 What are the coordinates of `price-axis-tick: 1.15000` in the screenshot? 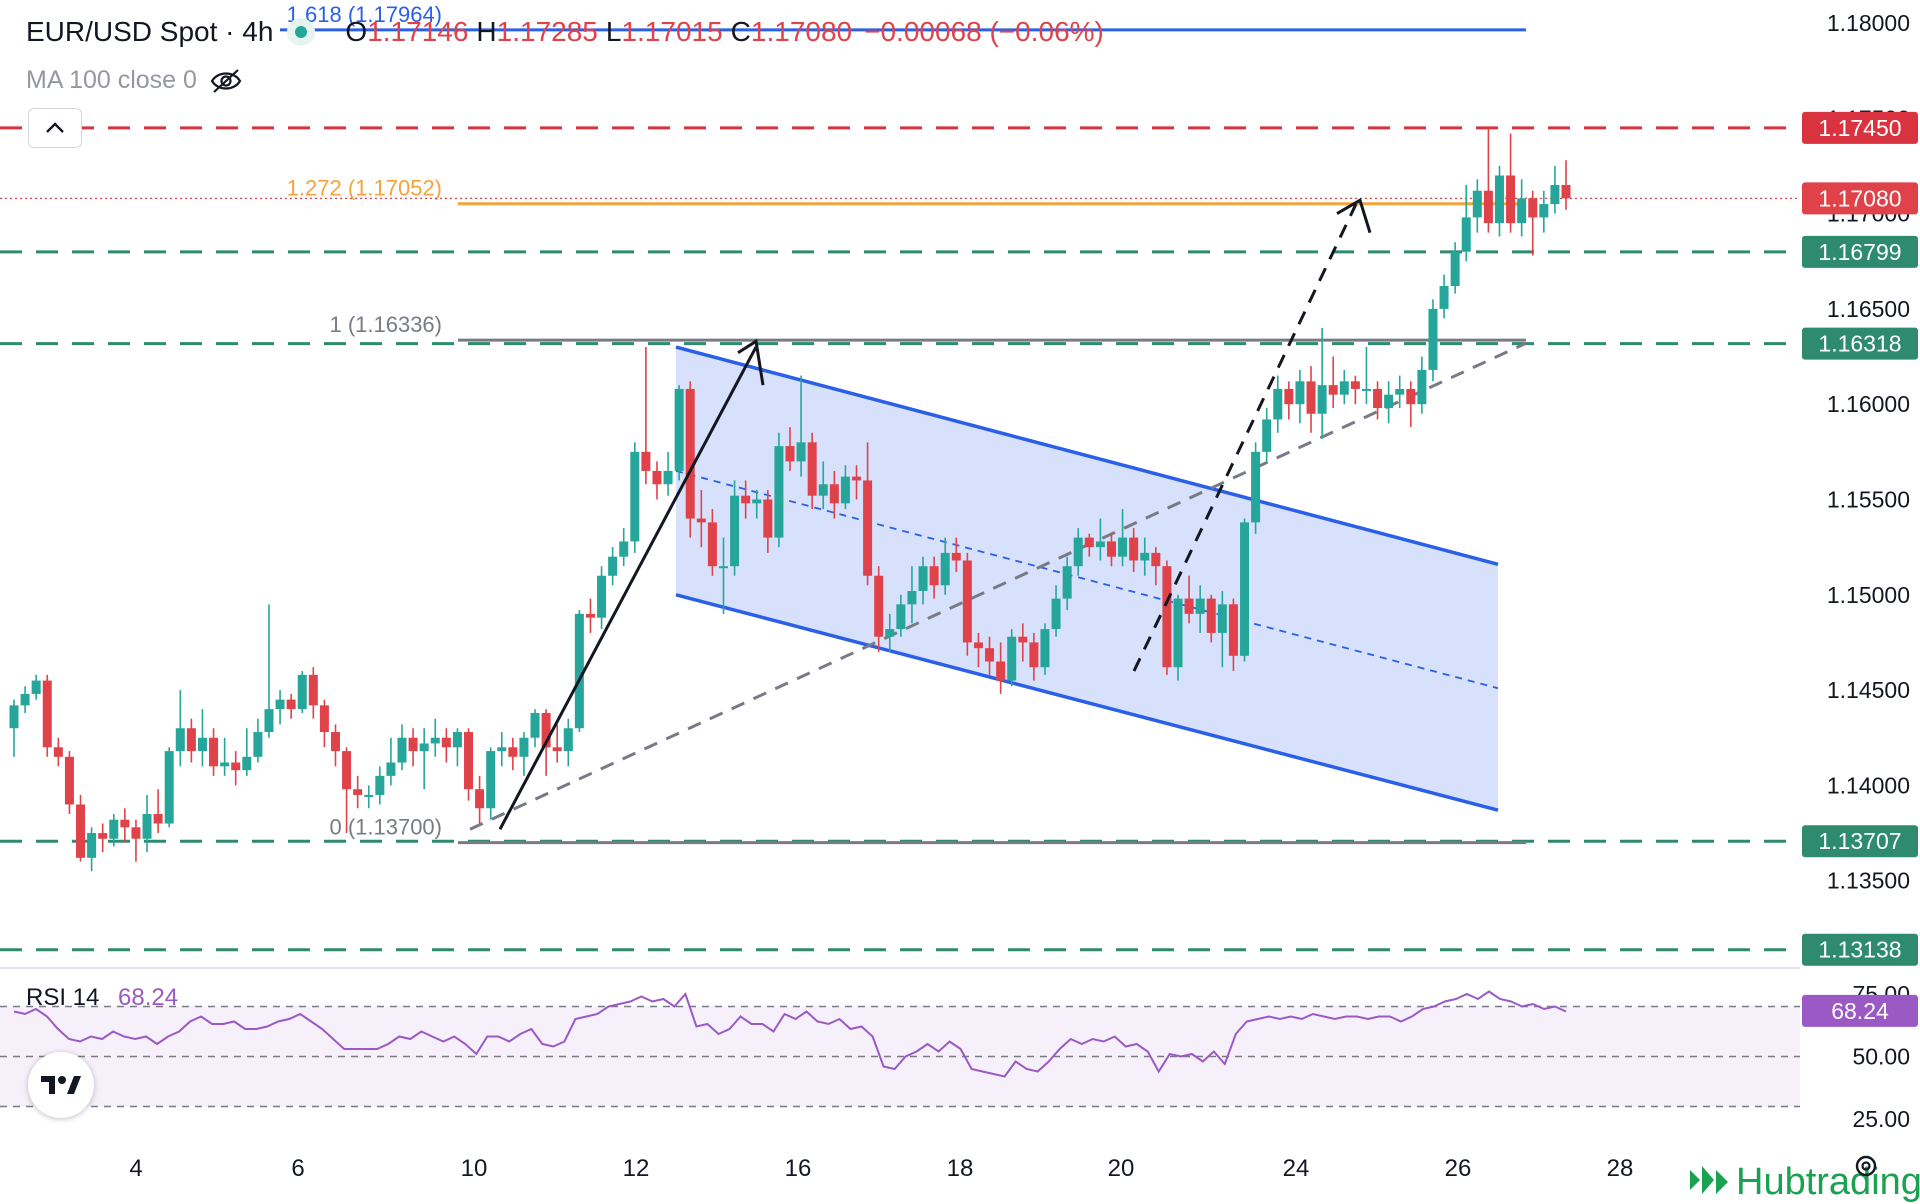 It's located at (1868, 595).